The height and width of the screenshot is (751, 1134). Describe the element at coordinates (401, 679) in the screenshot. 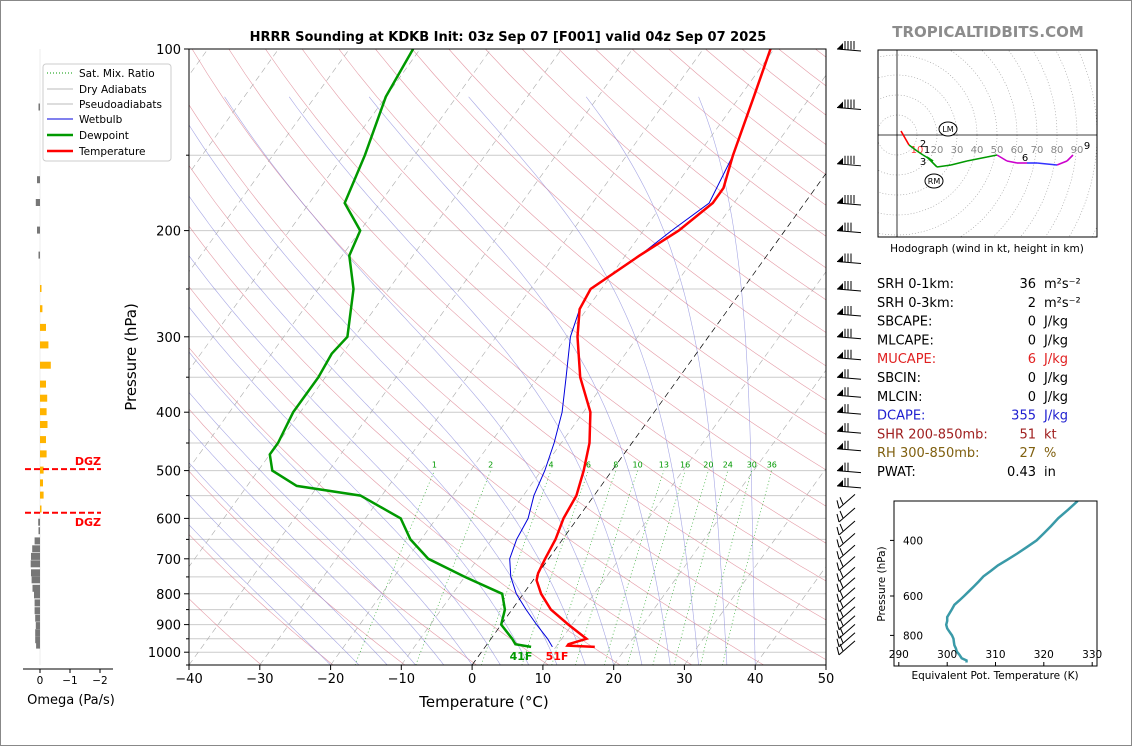

I see `skewt-x-tick-label: −10` at that location.